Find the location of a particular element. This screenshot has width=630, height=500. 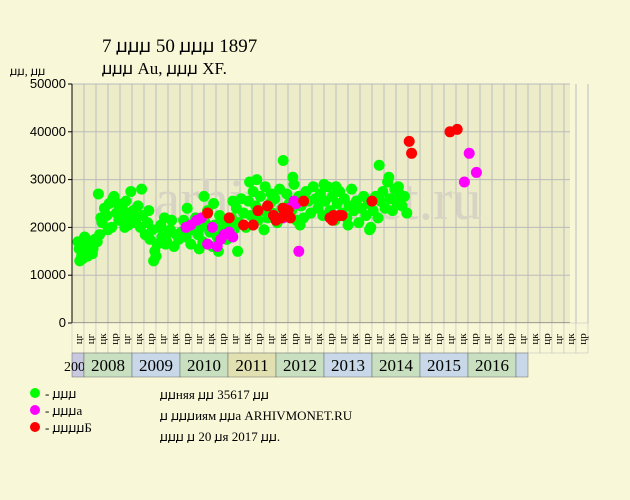

year-label: 2015 is located at coordinates (444, 365).